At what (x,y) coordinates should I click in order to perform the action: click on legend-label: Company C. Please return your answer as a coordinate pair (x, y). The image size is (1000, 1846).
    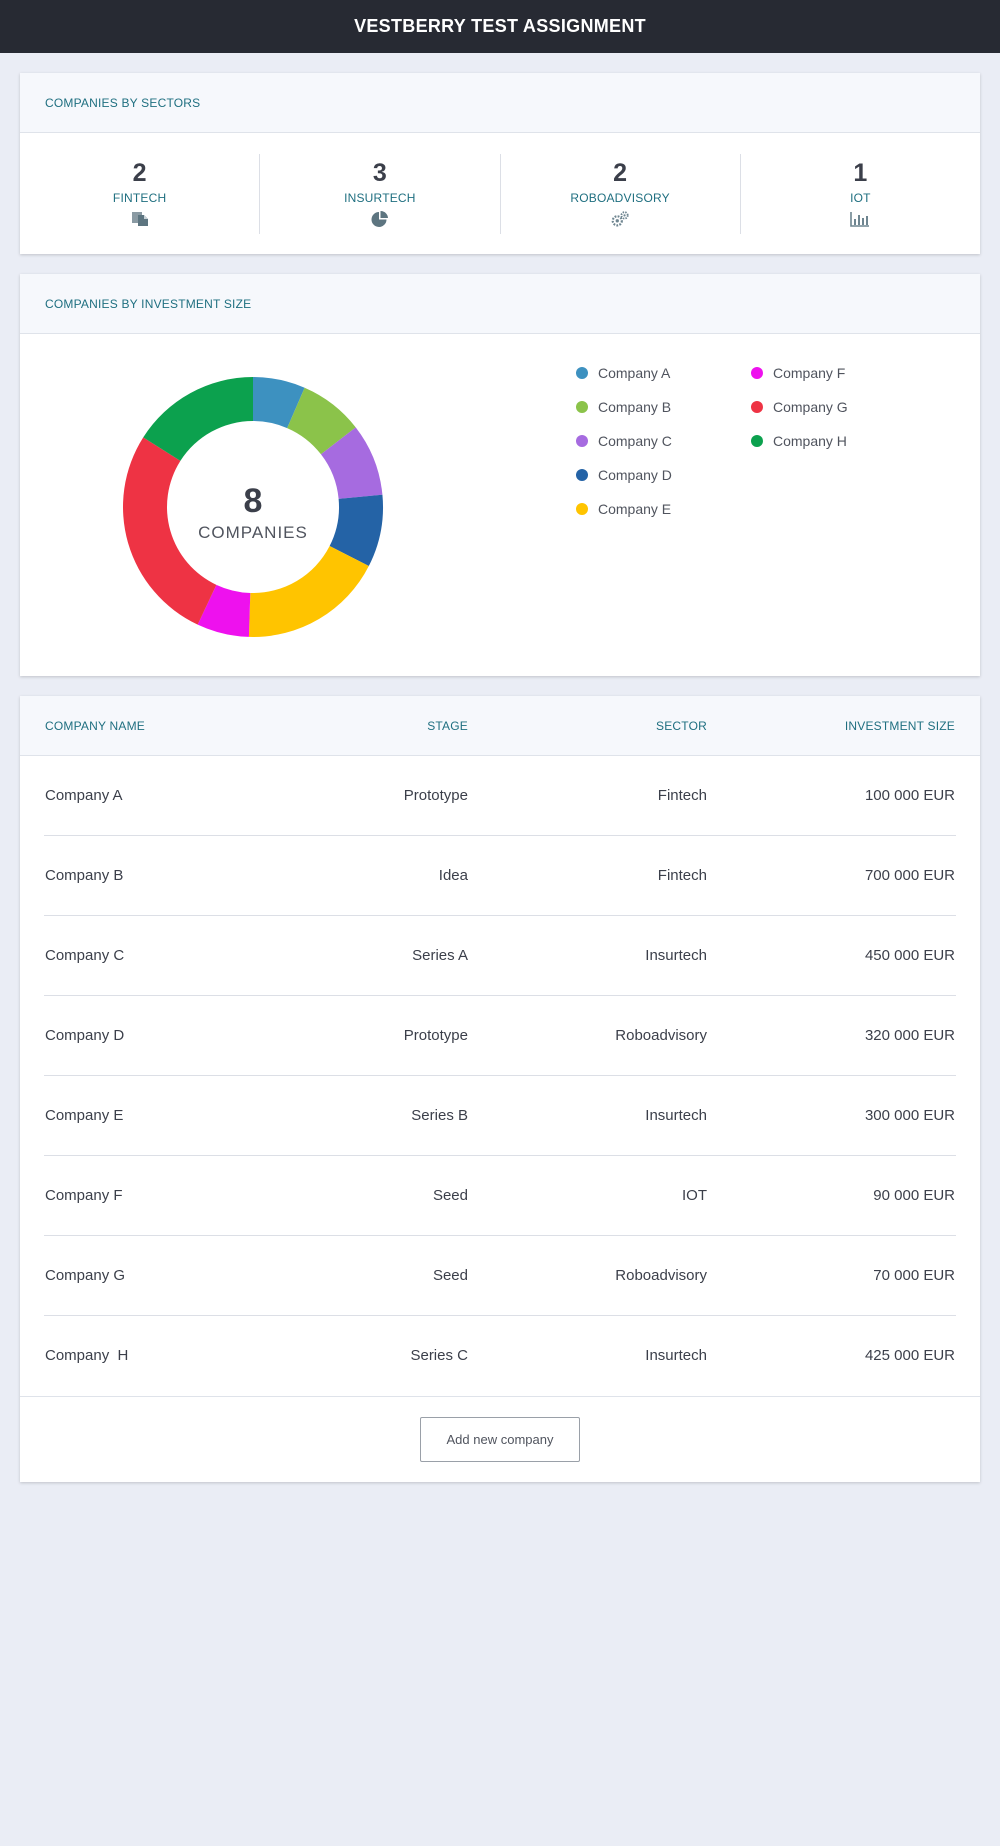
    Looking at the image, I should click on (635, 441).